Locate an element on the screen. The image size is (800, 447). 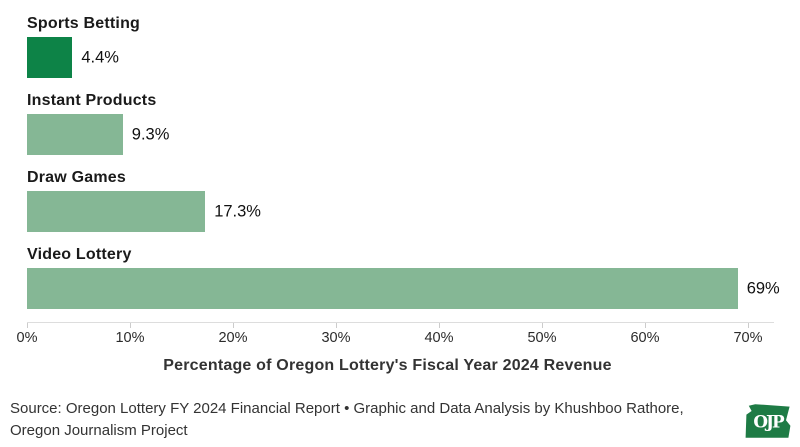
bar-track: 17.3% is located at coordinates (387, 211).